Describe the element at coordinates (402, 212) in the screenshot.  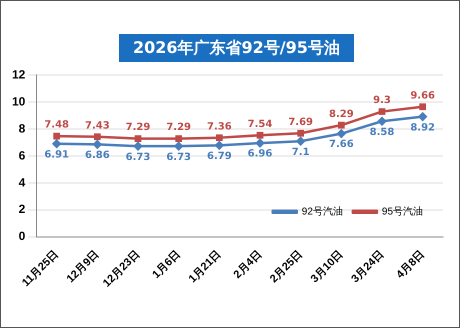
I see `legend-label: 95号汽油` at that location.